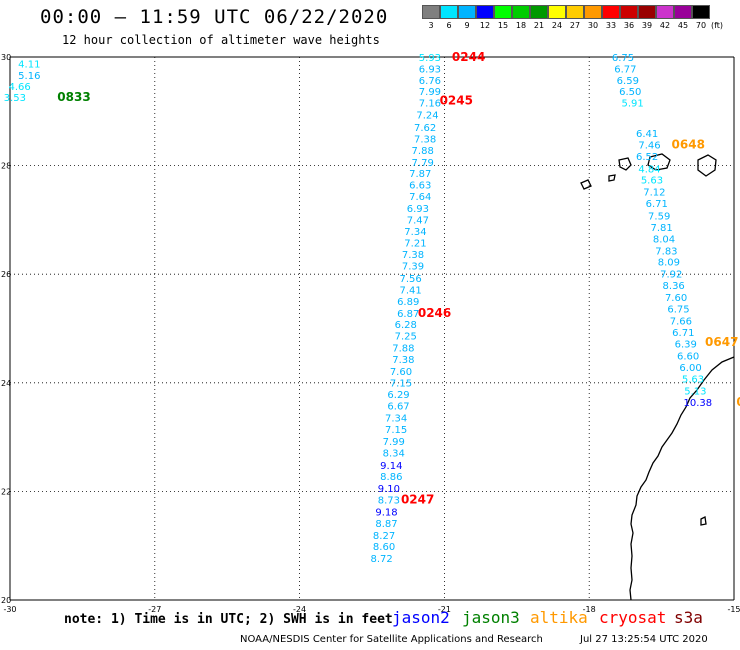 The width and height of the screenshot is (740, 650). I want to click on pass-time-label: 0245, so click(456, 100).